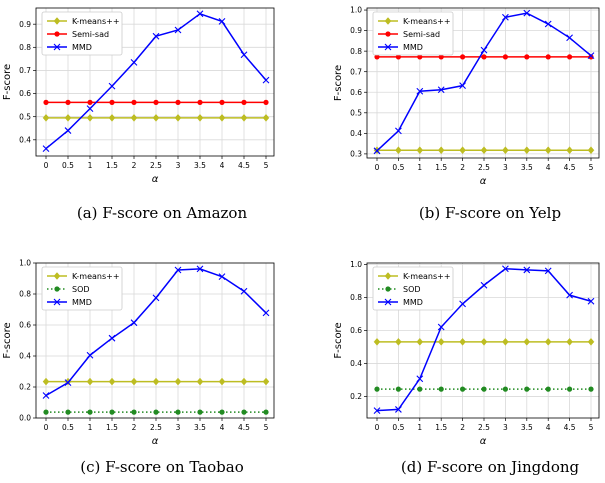 The width and height of the screenshot is (605, 483). I want to click on legend-label: SOD, so click(81, 289).